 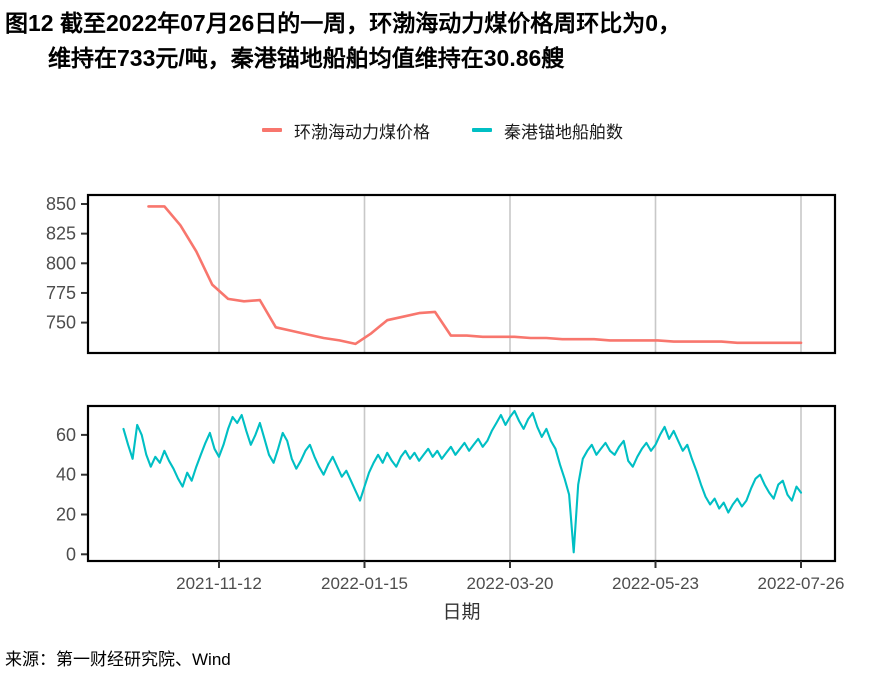 What do you see at coordinates (61, 323) in the screenshot?
I see `y-tick-label: 750` at bounding box center [61, 323].